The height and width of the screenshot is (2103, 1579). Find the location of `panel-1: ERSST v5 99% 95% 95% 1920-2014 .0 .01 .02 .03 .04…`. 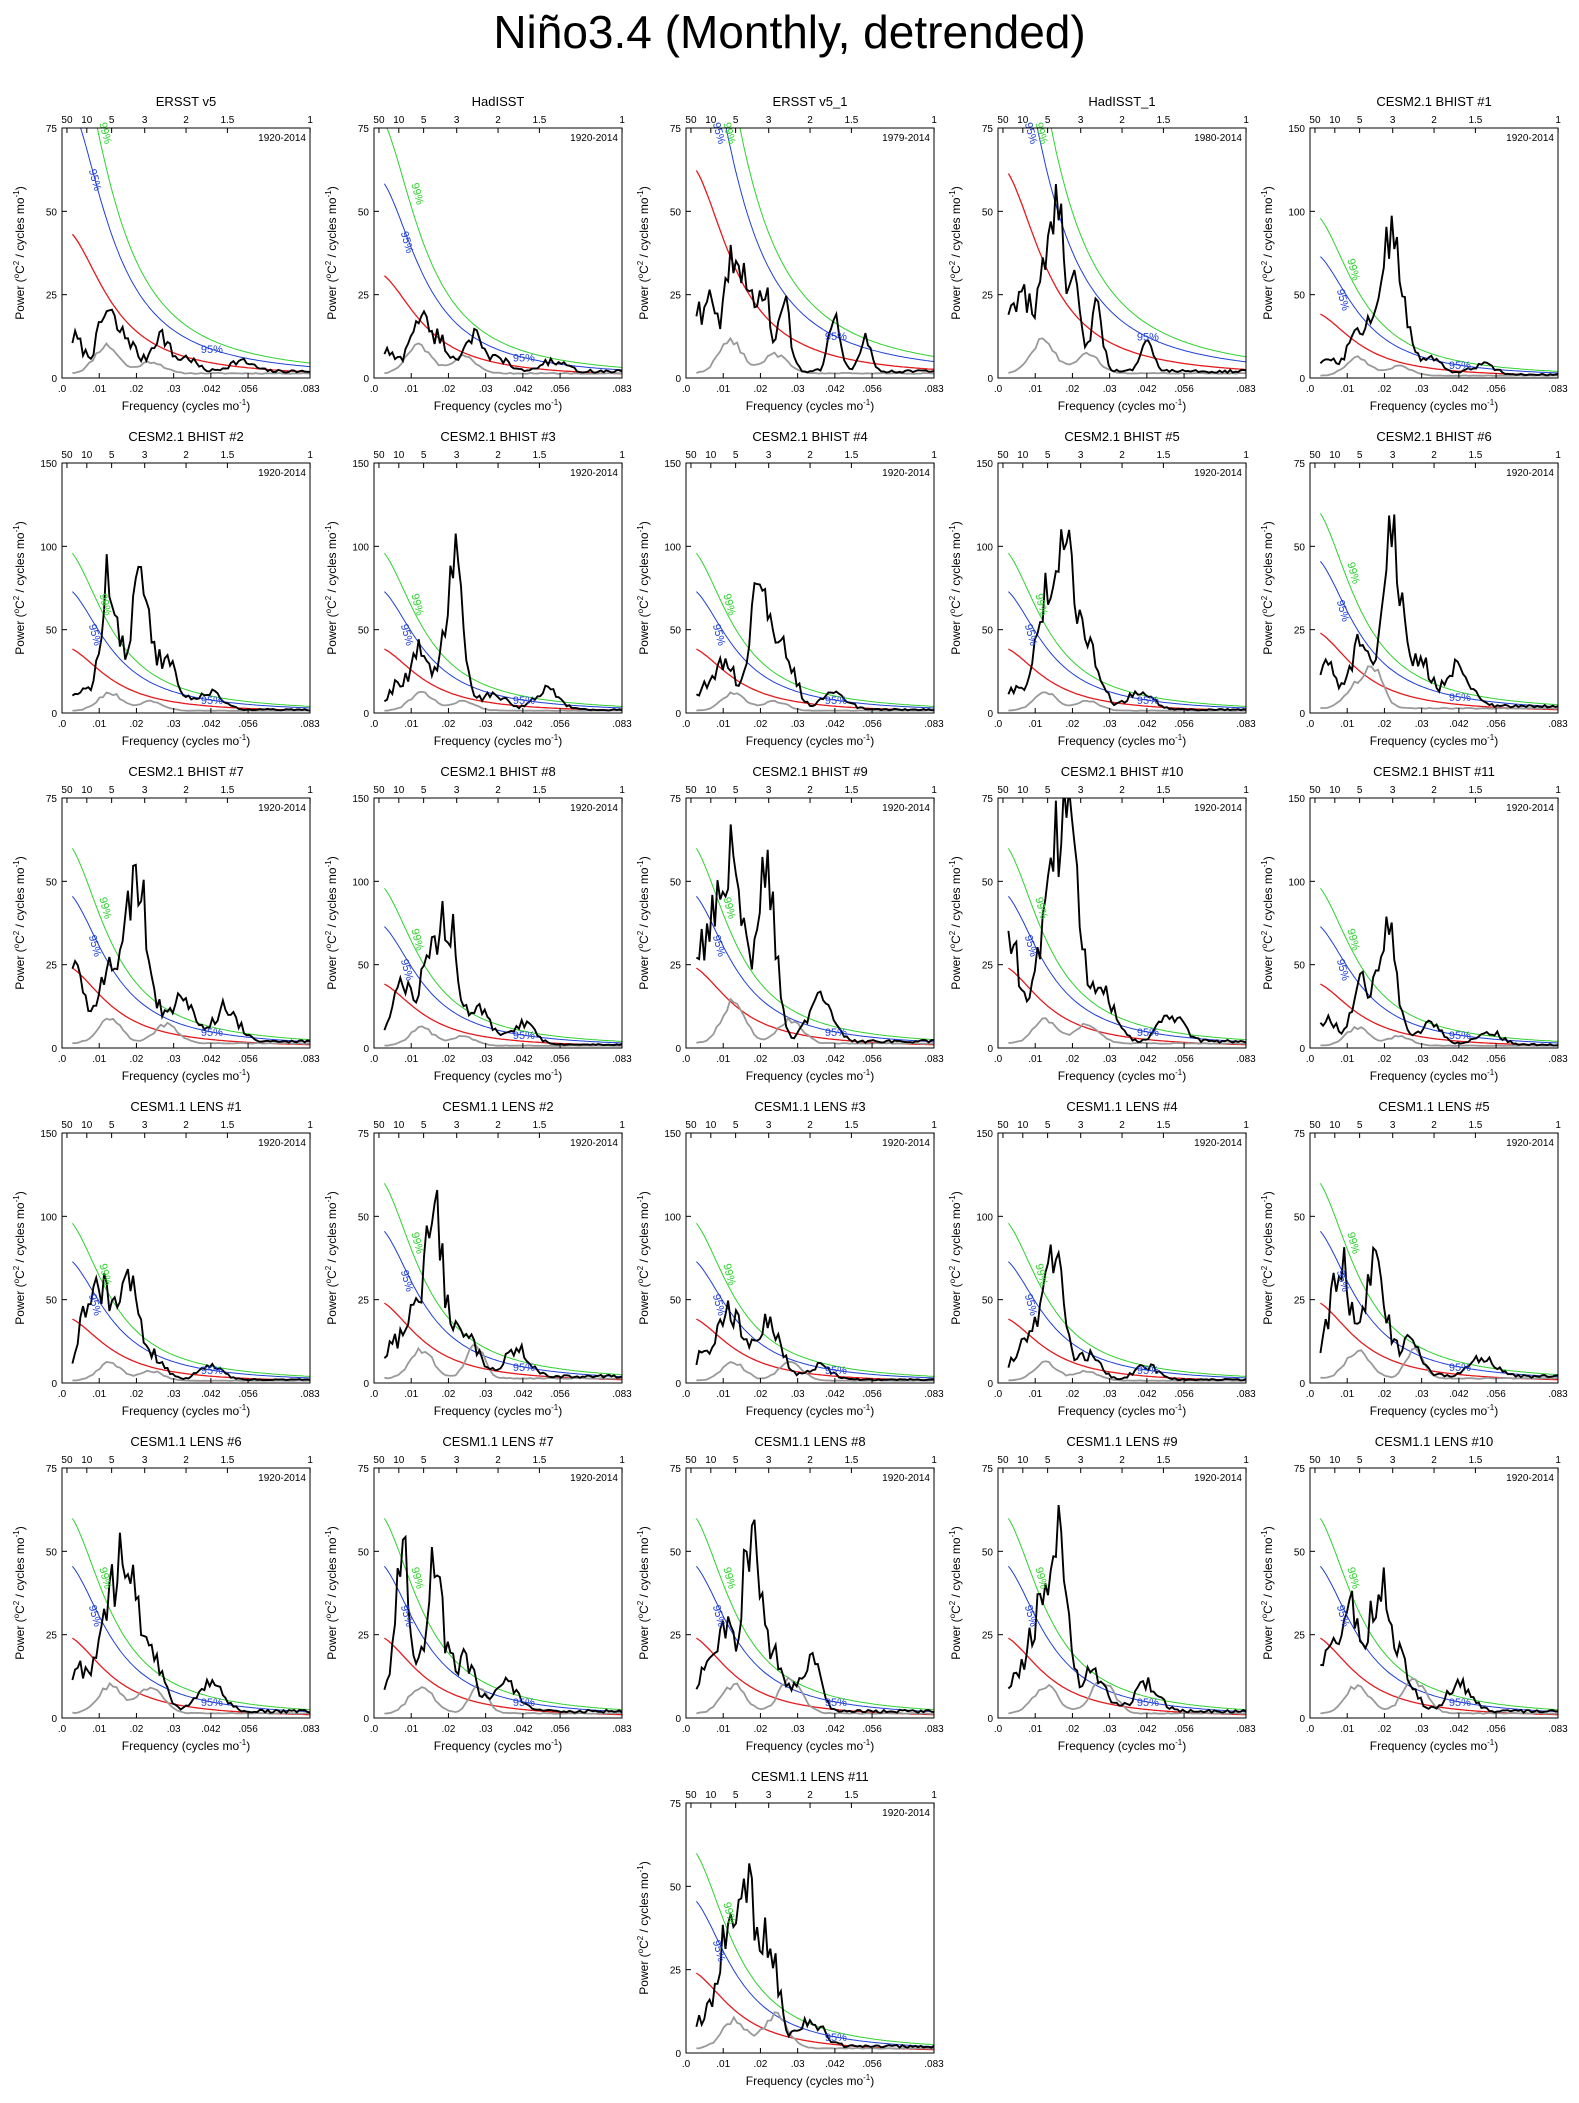

panel-1: ERSST v5 99% 95% 95% 1920-2014 .0 .01 .02 .03 .04… is located at coordinates (166, 253).